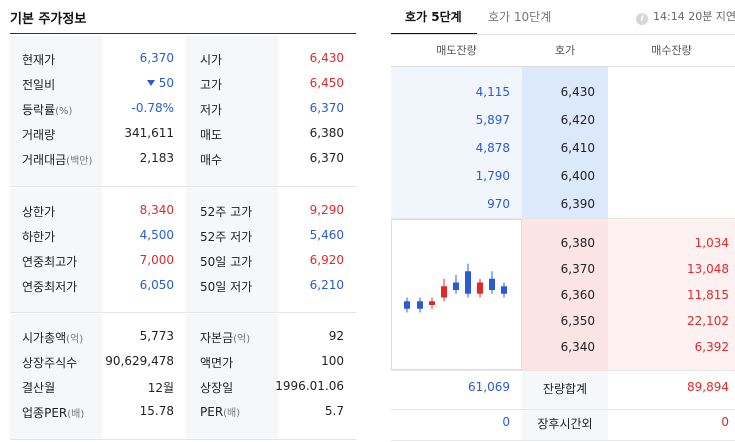 Image resolution: width=735 pixels, height=442 pixels. I want to click on ask-qty: 970, so click(498, 204).